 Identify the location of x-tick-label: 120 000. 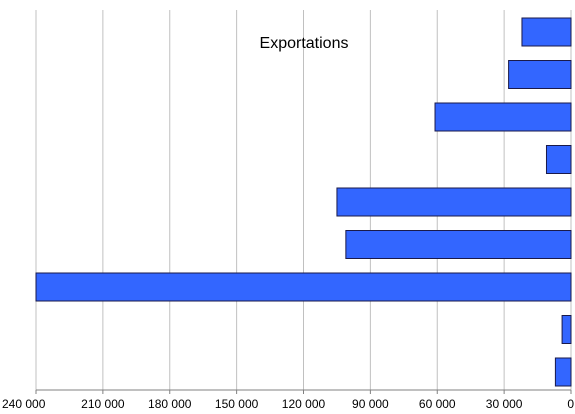
(304, 404).